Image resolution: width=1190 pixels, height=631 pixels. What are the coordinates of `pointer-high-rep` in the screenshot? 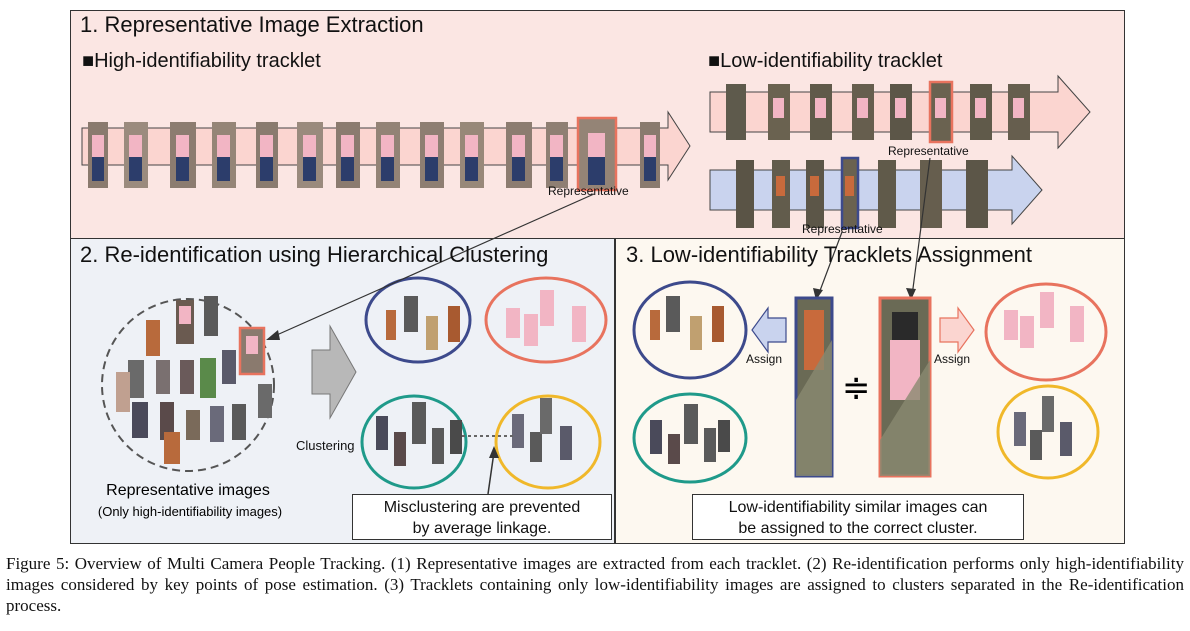 It's located at (432, 266).